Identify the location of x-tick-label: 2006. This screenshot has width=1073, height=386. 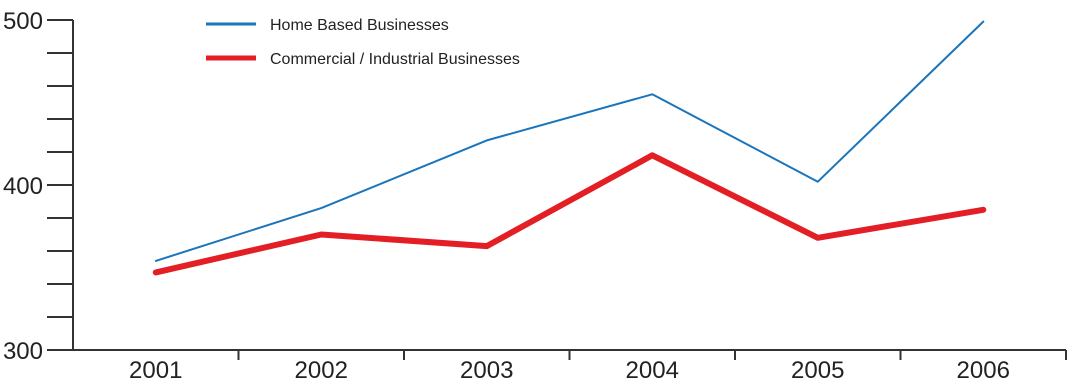
(983, 369).